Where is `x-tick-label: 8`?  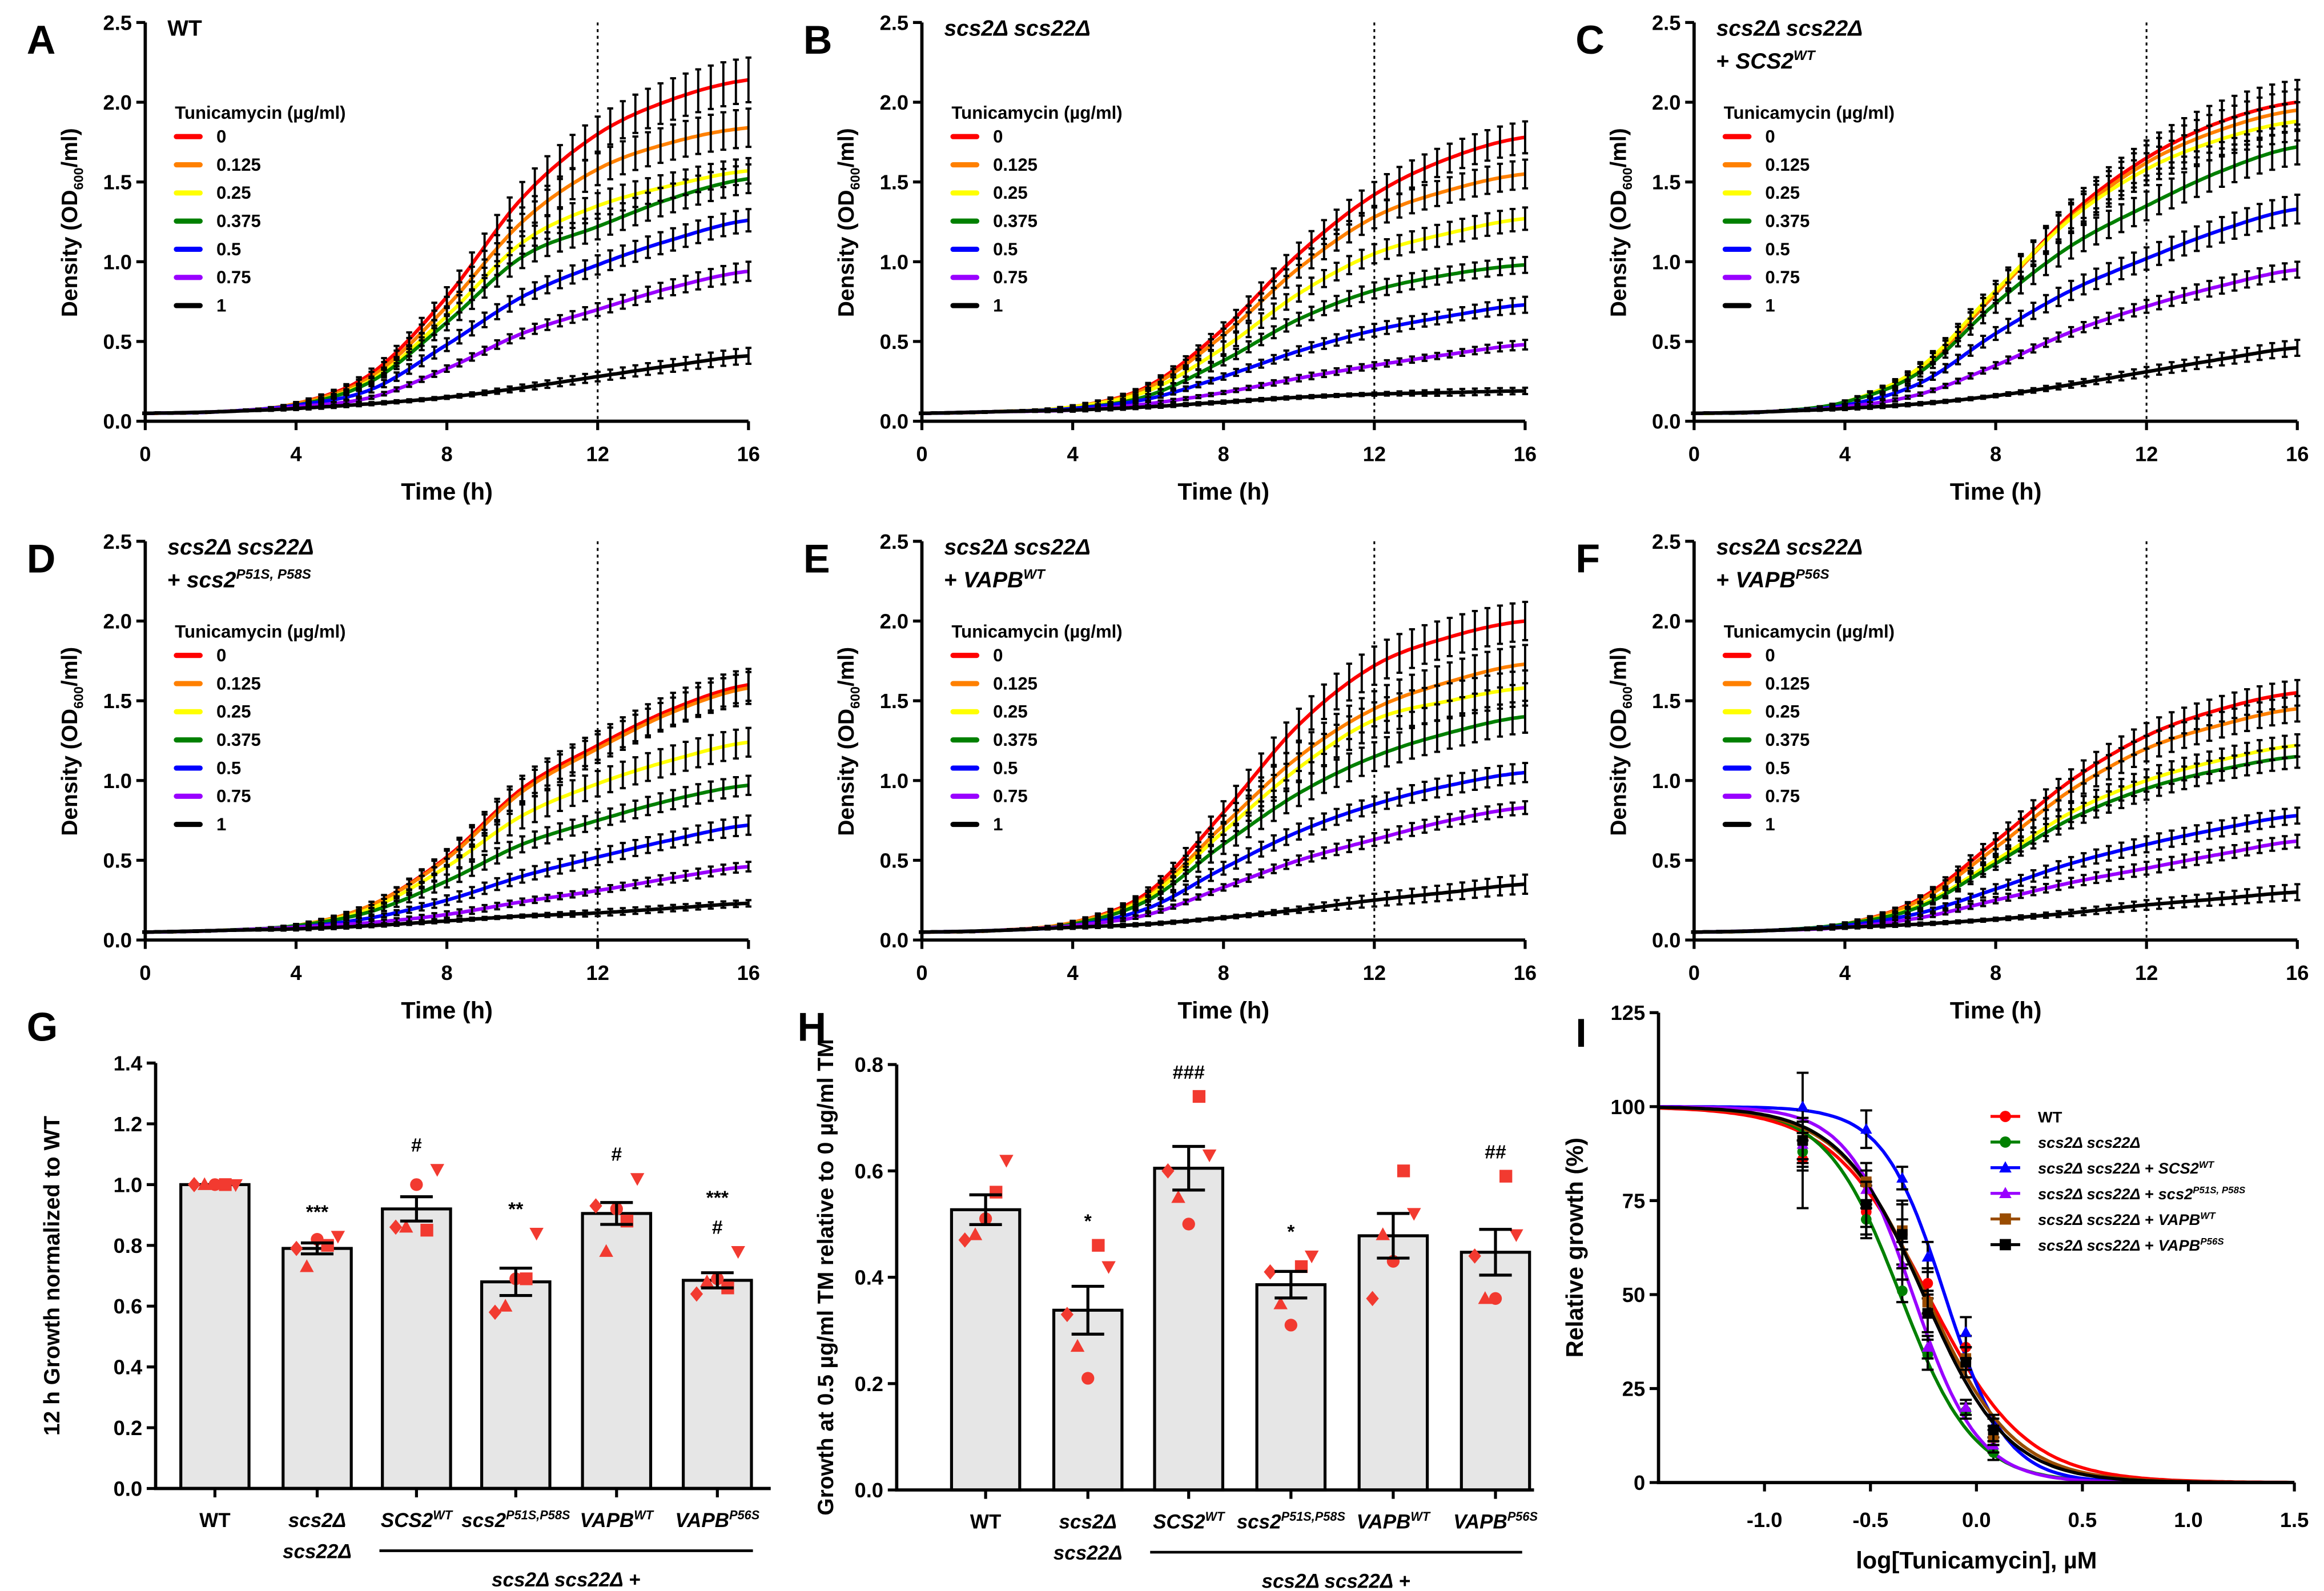 x-tick-label: 8 is located at coordinates (1995, 454).